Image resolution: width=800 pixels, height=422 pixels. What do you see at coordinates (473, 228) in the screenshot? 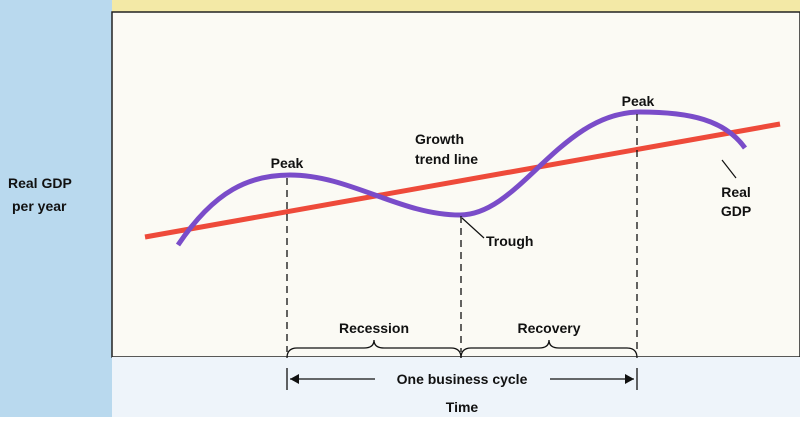
I see `trough-pointer` at bounding box center [473, 228].